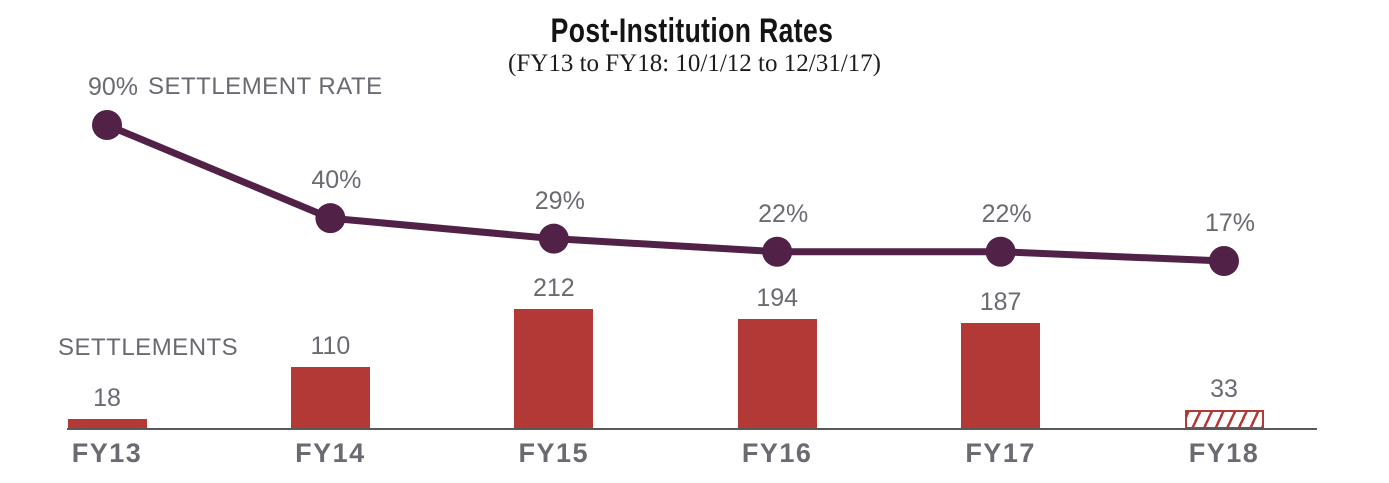  Describe the element at coordinates (107, 453) in the screenshot. I see `x-tick-fy13: FY13` at that location.